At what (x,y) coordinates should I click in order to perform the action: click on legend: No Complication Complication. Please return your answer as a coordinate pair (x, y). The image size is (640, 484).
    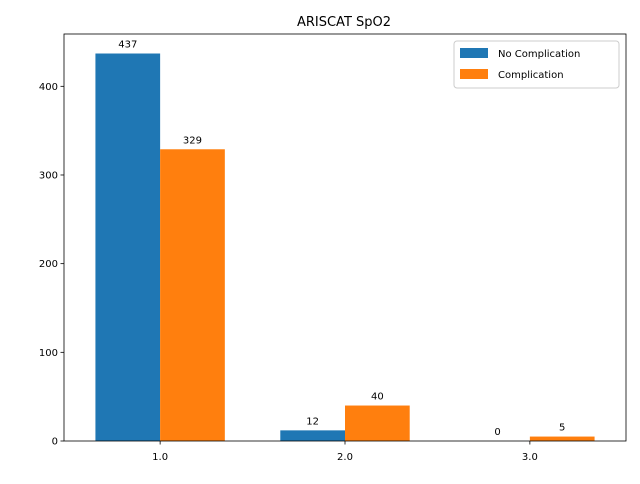
    Looking at the image, I should click on (536, 64).